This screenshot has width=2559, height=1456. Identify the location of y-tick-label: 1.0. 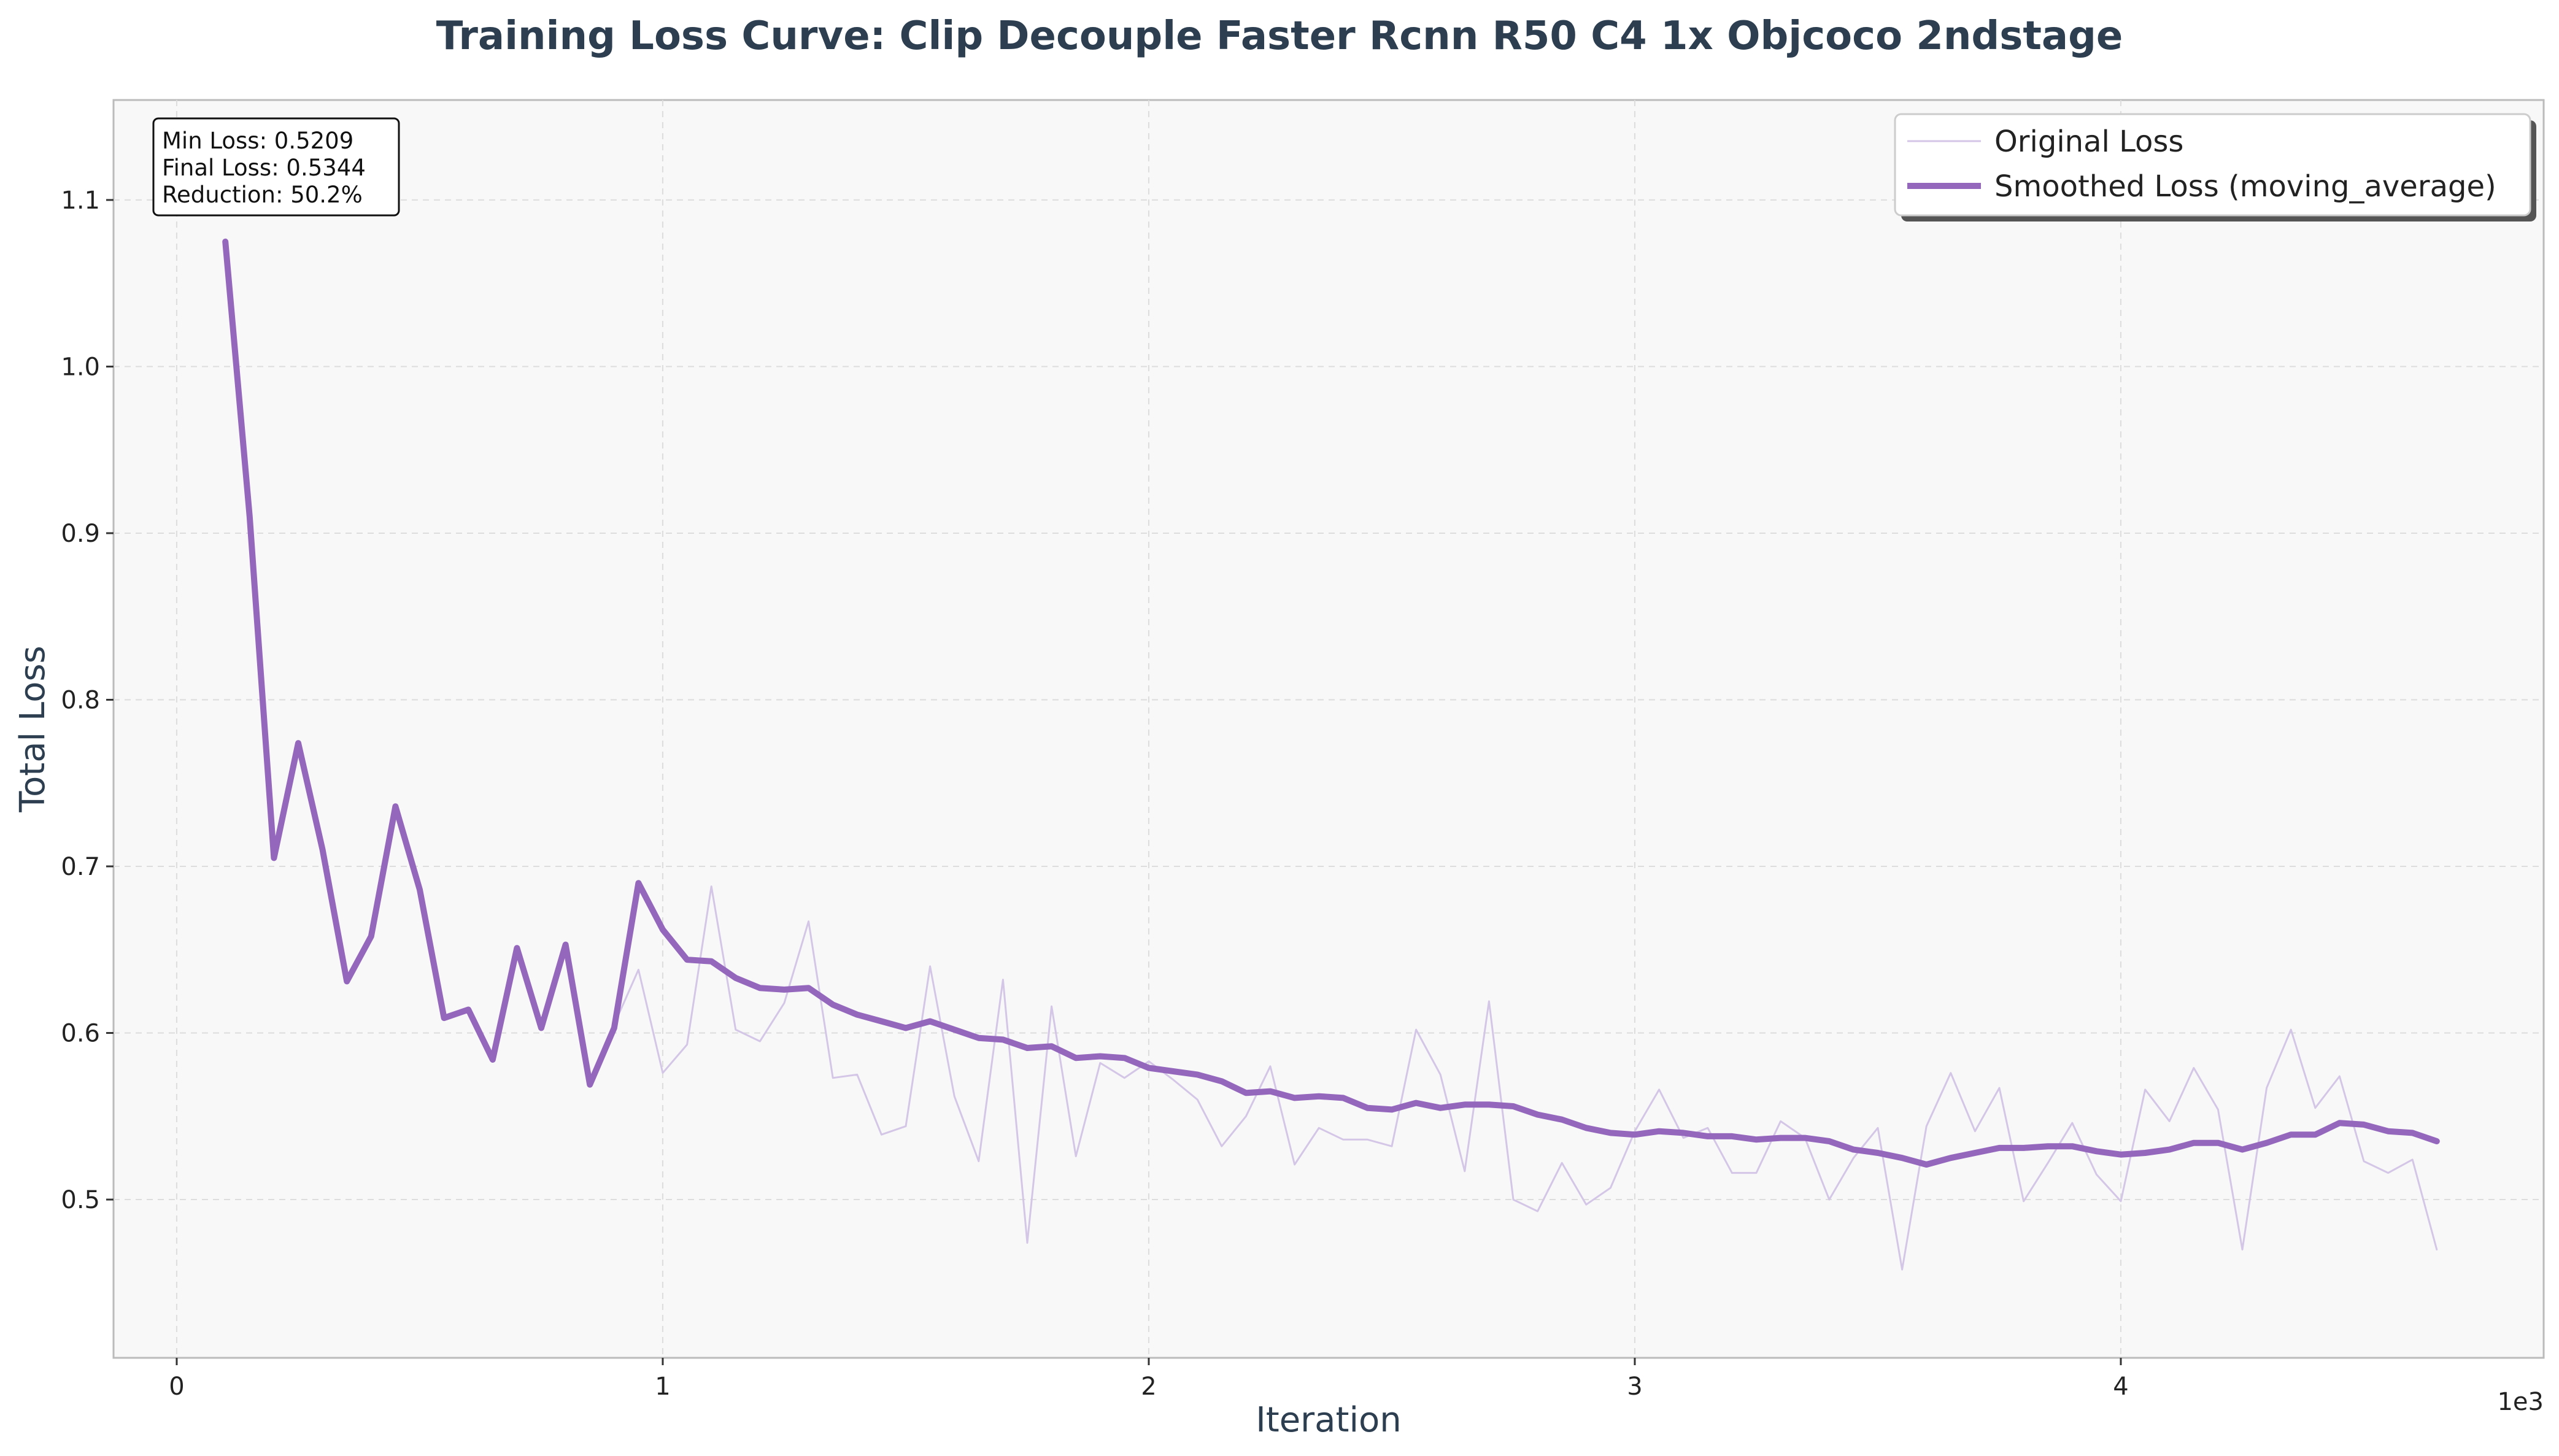
(81, 367).